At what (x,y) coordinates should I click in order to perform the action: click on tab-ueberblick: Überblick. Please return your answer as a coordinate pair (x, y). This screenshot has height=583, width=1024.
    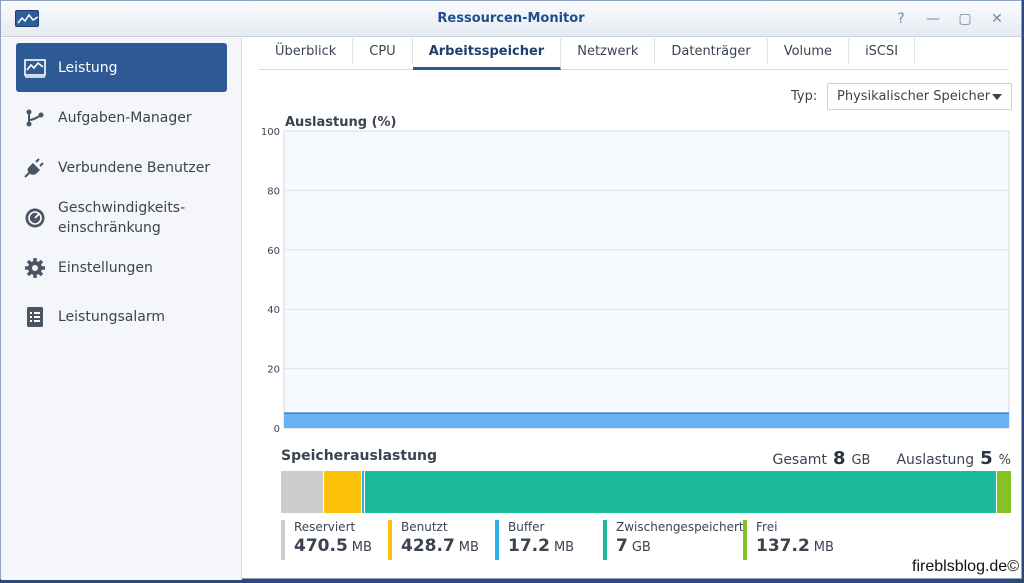
    Looking at the image, I should click on (306, 51).